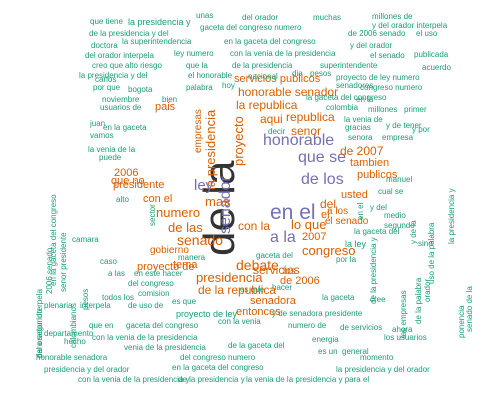 This screenshot has width=500, height=400. What do you see at coordinates (95, 305) in the screenshot?
I see `cloud-word: interpela` at bounding box center [95, 305].